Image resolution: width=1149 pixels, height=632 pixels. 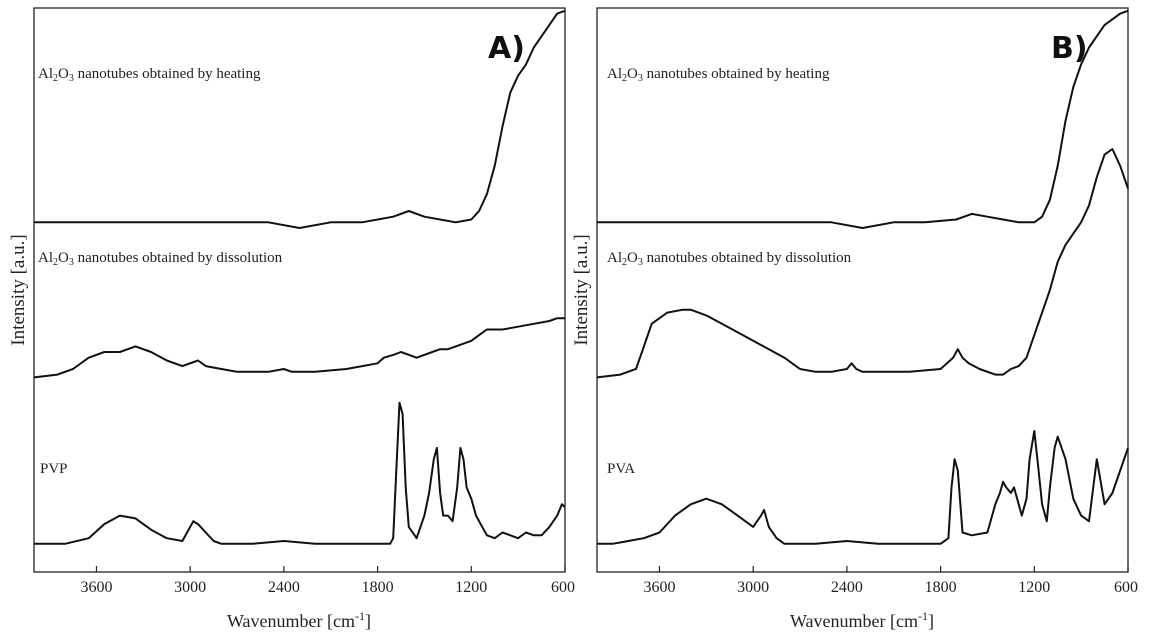 I want to click on panel-b-series-heating-label: Al2O3 nanotubes obtained by heating, so click(x=718, y=75).